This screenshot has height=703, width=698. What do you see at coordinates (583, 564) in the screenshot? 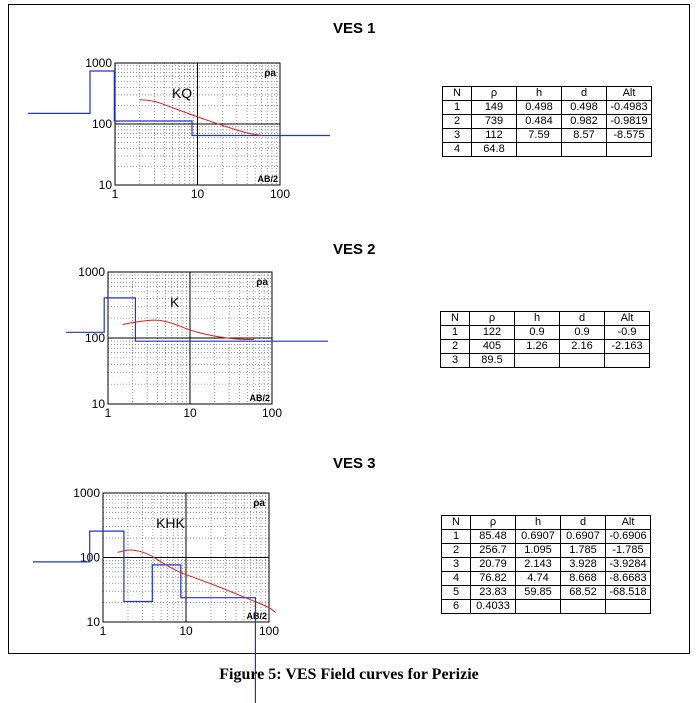
I see `table-cell: 3.928` at bounding box center [583, 564].